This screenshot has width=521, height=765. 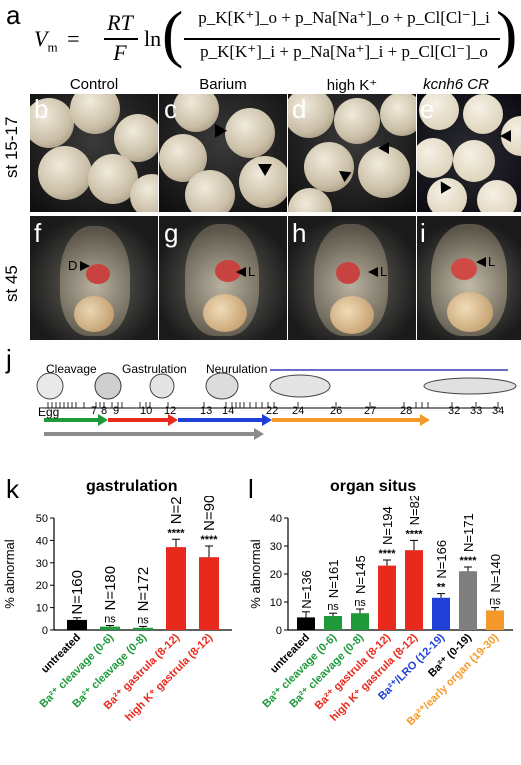 I want to click on photo-kcnh6-st45, so click(x=469, y=278).